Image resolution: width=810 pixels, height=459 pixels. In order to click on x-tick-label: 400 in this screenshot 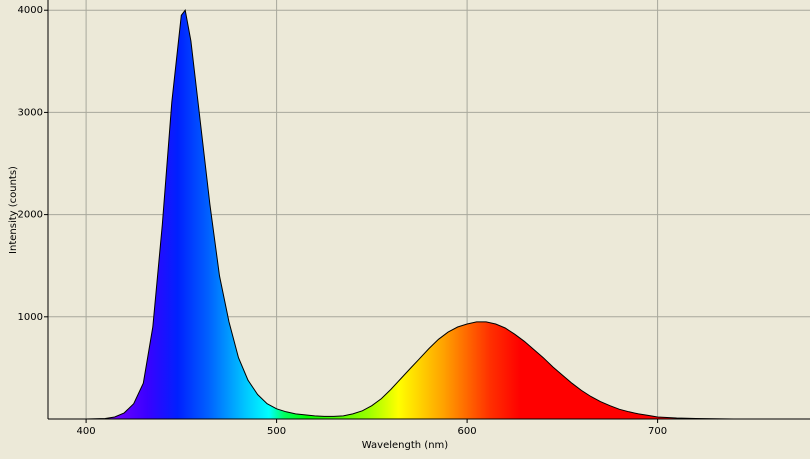, I will do `click(86, 431)`.